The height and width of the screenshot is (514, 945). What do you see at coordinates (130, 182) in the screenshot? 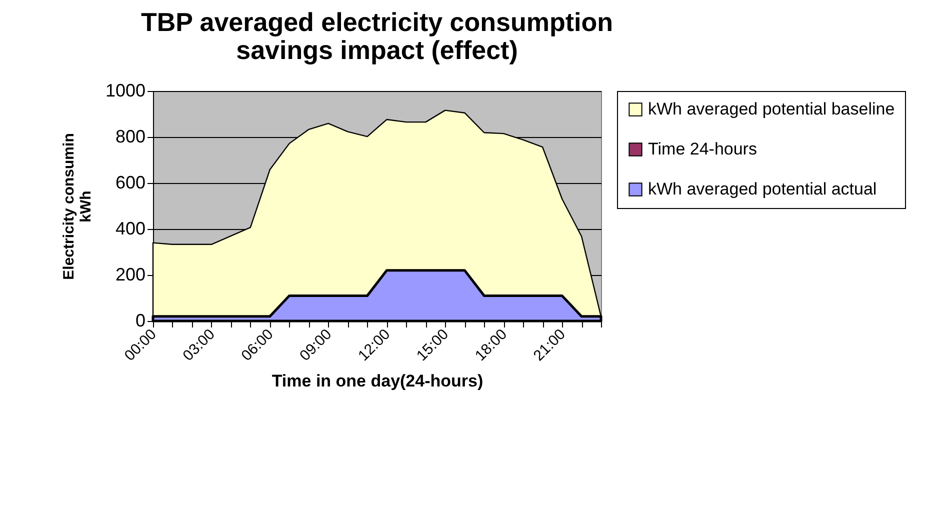
I see `y-tick-label: 600` at bounding box center [130, 182].